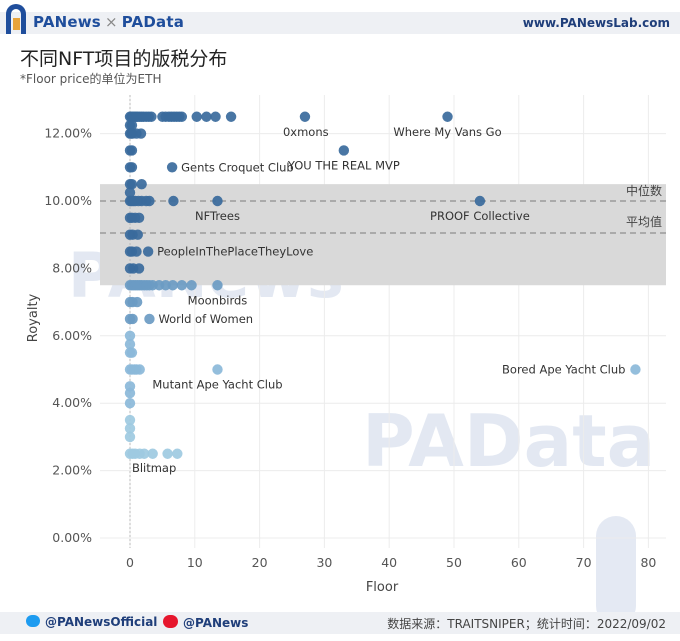  I want to click on panews-logo-icon, so click(16, 19).